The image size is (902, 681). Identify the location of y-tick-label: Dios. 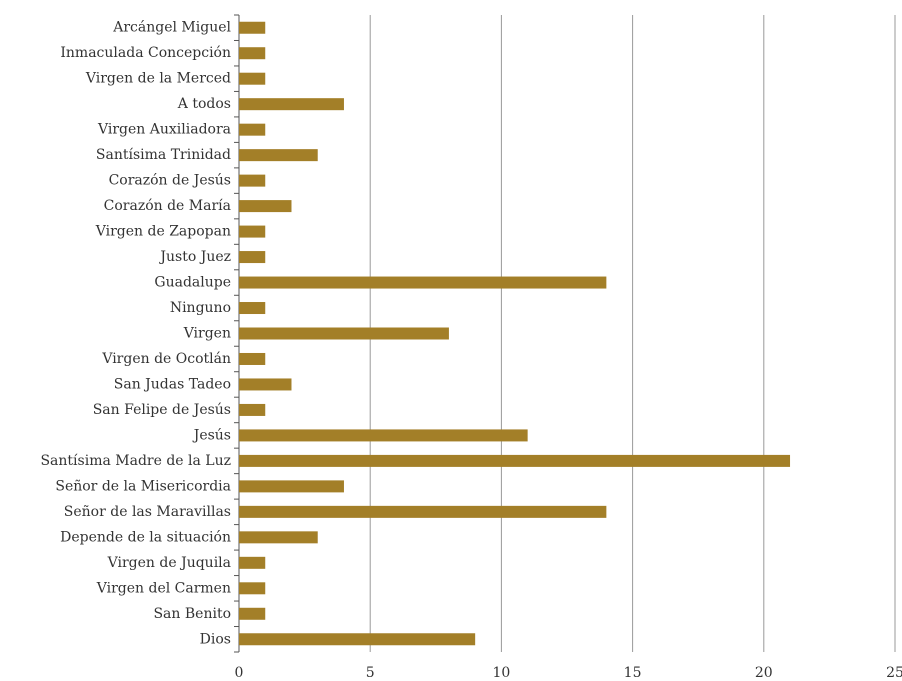
(215, 639).